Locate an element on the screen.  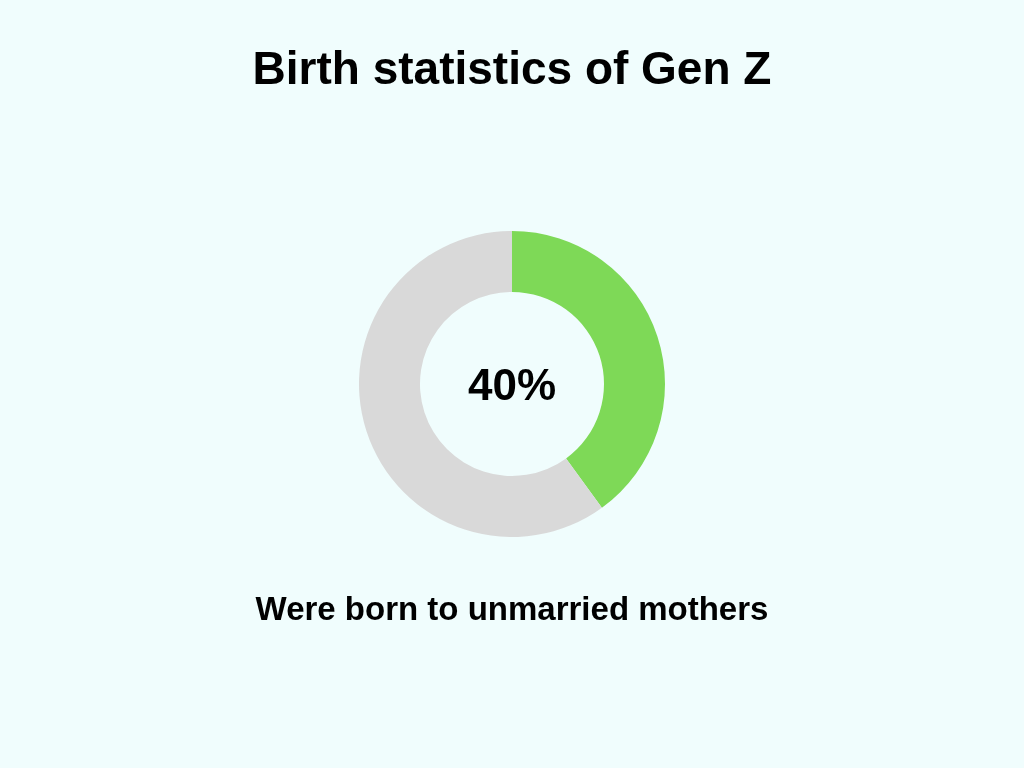
text: 40% is located at coordinates (512, 384).